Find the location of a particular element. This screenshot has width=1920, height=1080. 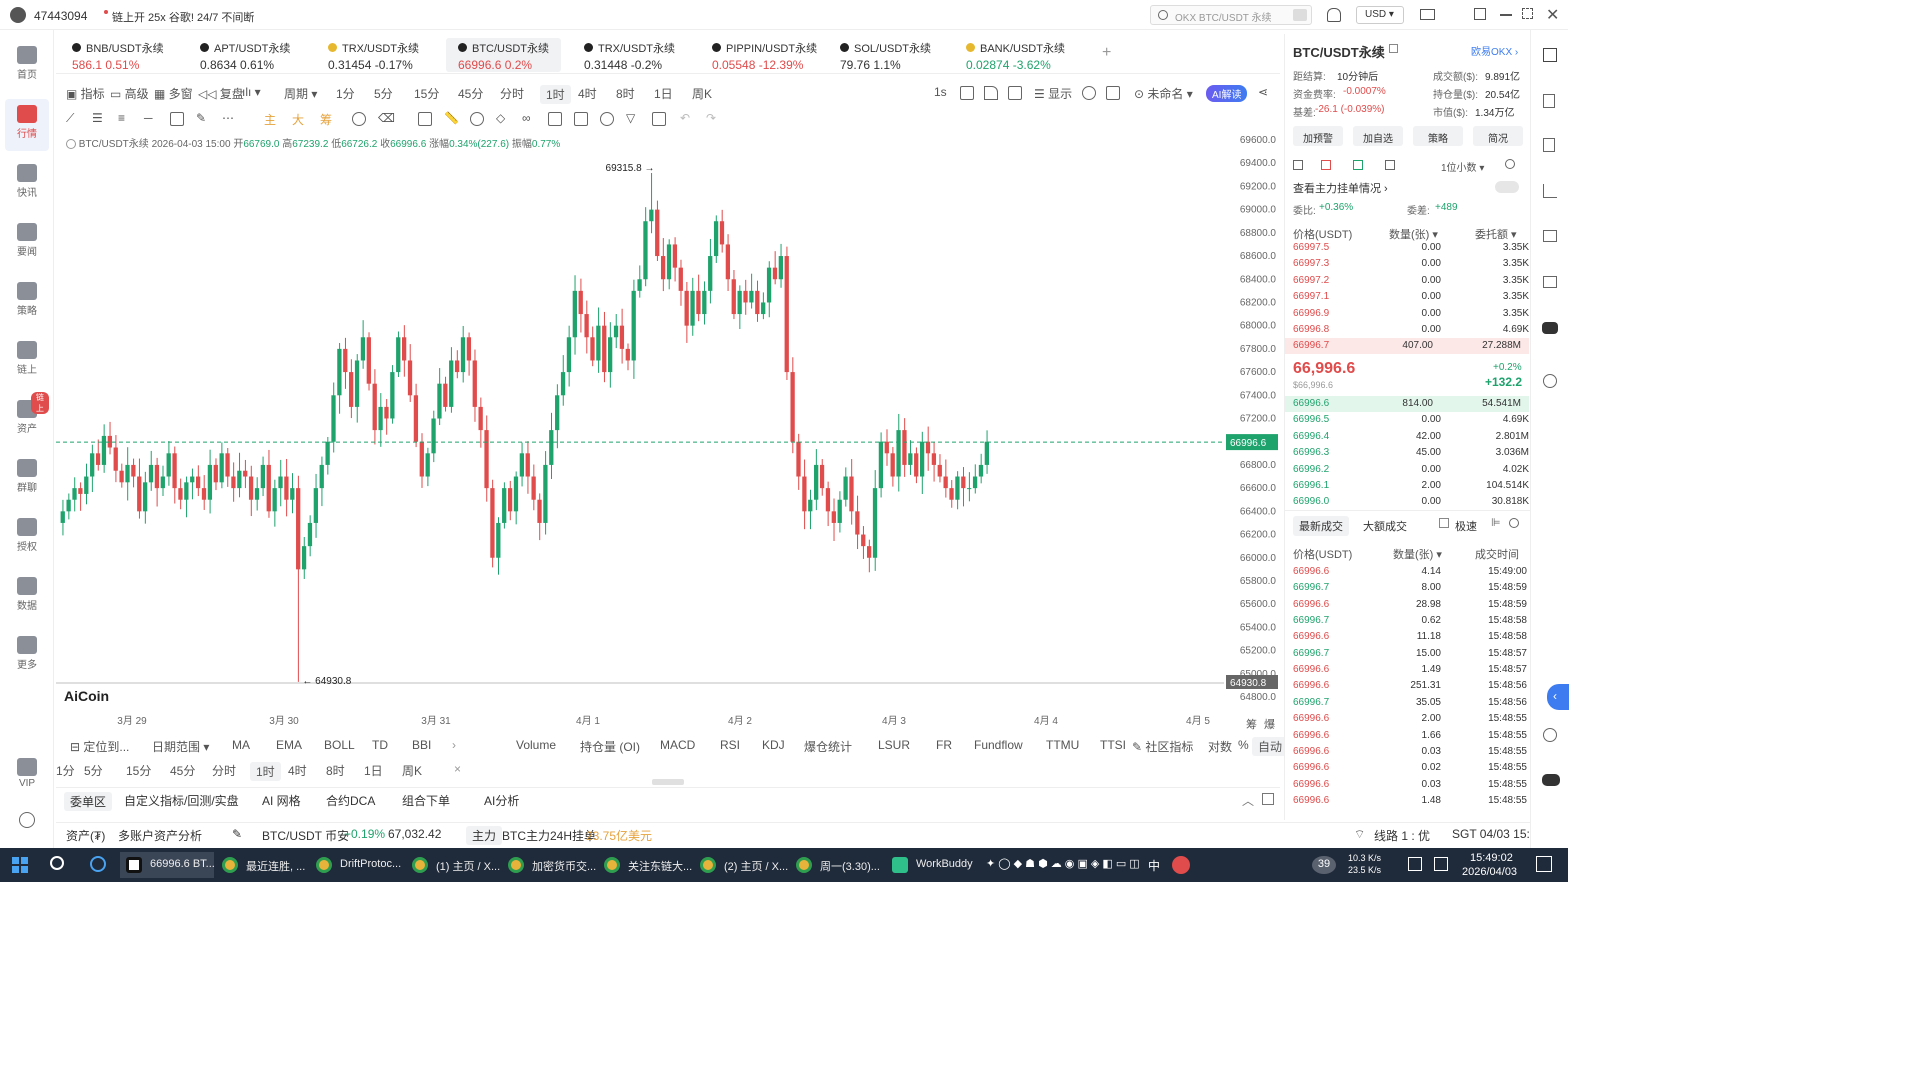

indicator-7: FR is located at coordinates (944, 745).